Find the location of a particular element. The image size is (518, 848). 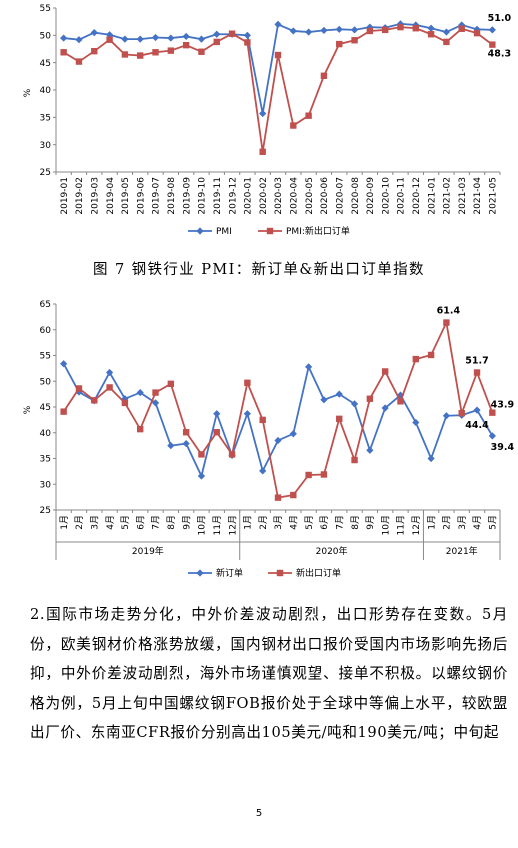

x-tick-label: 2019-03 is located at coordinates (95, 196).